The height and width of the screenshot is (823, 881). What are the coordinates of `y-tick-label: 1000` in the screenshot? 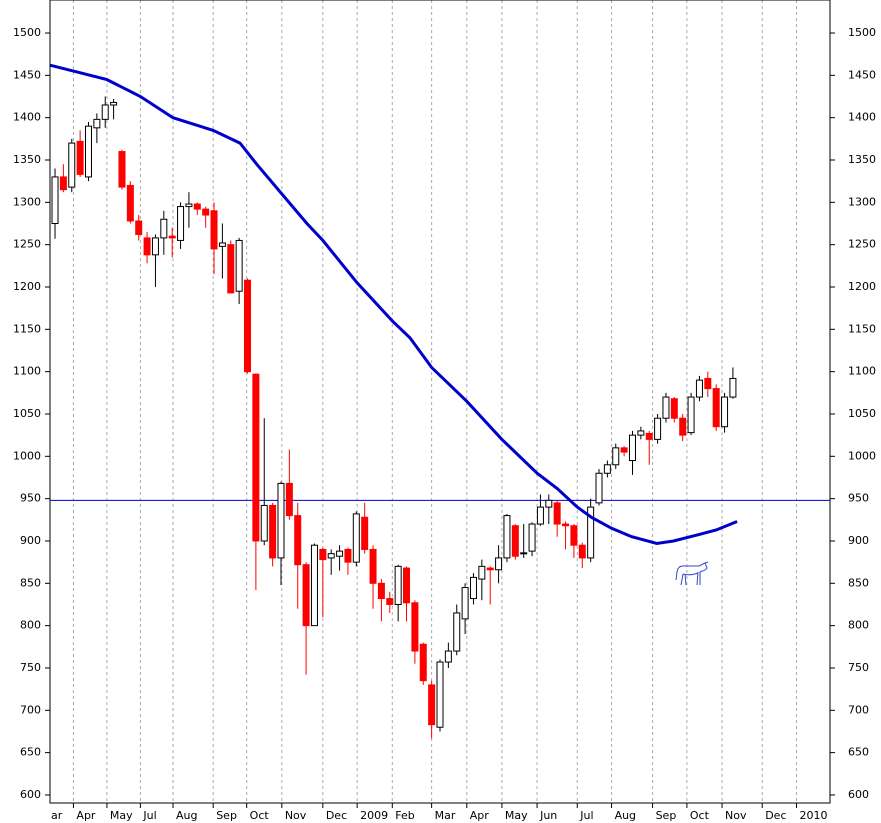 It's located at (27, 455).